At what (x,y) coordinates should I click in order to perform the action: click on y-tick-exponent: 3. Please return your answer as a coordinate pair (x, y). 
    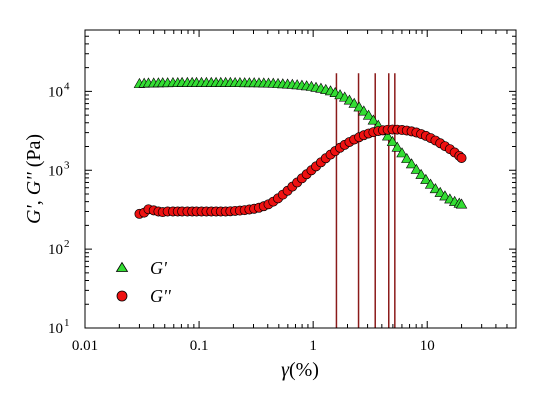
    Looking at the image, I should click on (67, 165).